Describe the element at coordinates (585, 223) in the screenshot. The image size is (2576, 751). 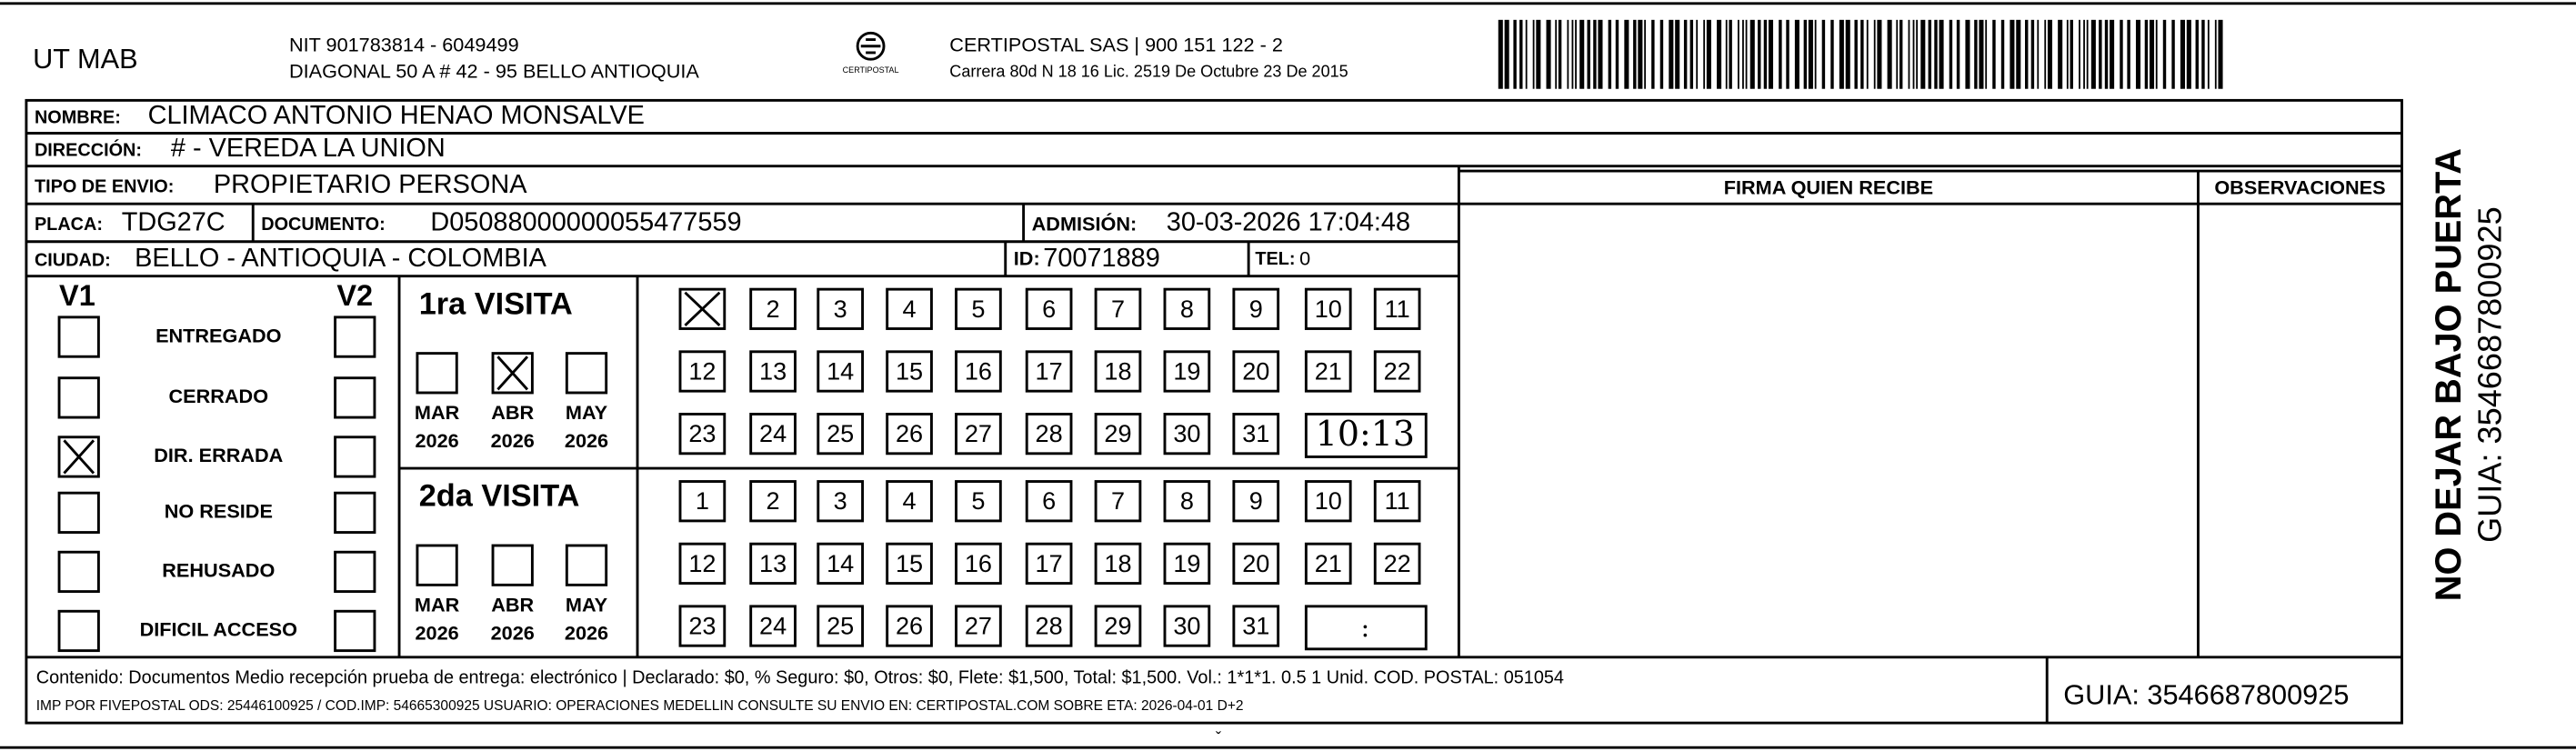
I see `documento: D05088000000055477559` at that location.